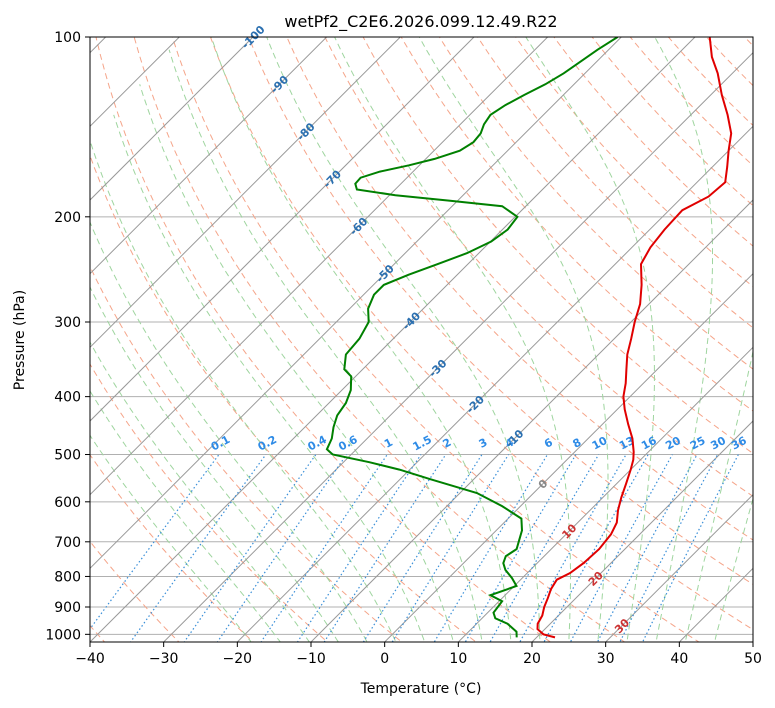 The image size is (775, 708). What do you see at coordinates (606, 659) in the screenshot?
I see `x-tick-label: 30` at bounding box center [606, 659].